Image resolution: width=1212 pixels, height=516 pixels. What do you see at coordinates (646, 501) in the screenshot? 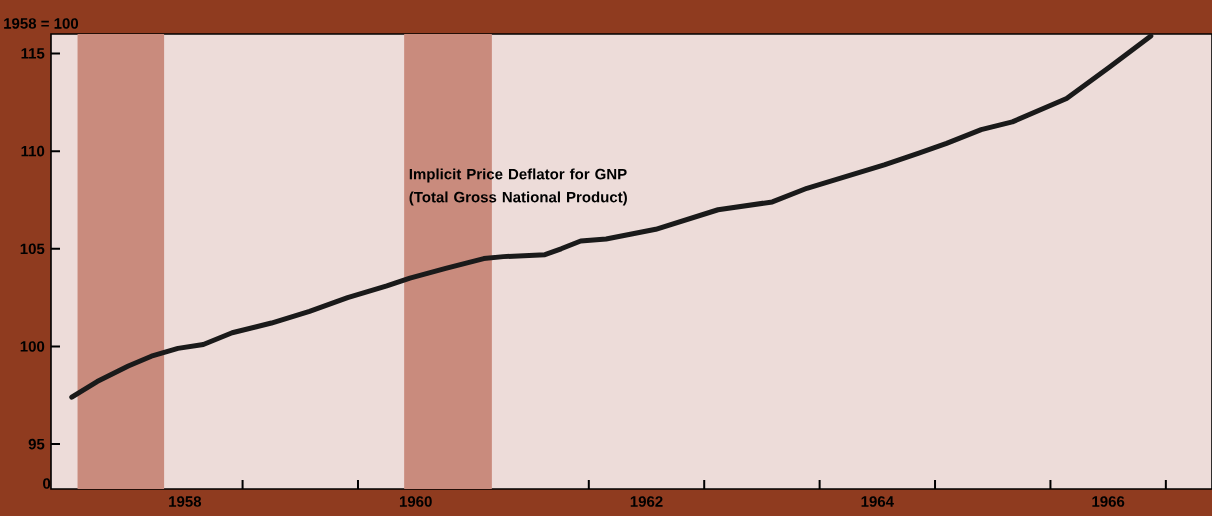
I see `x-tick-label: 1962` at bounding box center [646, 501].